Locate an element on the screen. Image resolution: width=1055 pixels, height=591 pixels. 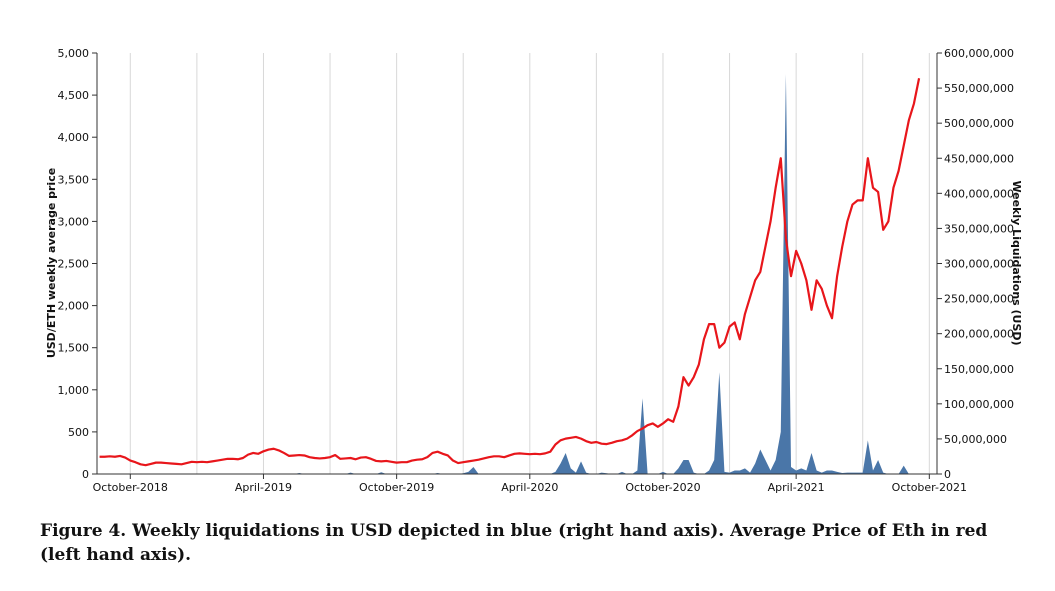
y2-tick-label-7: 350,000,000 is located at coordinates (979, 228).